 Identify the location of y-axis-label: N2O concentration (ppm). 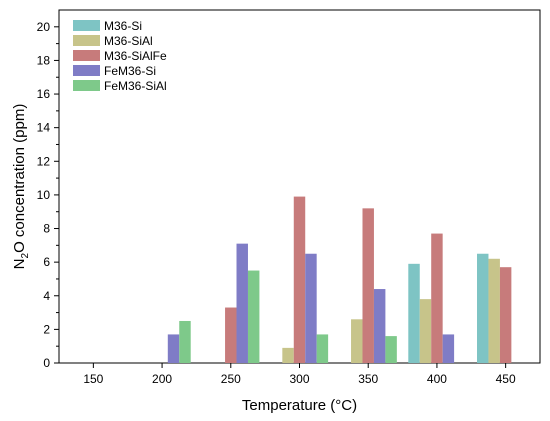
(21, 187).